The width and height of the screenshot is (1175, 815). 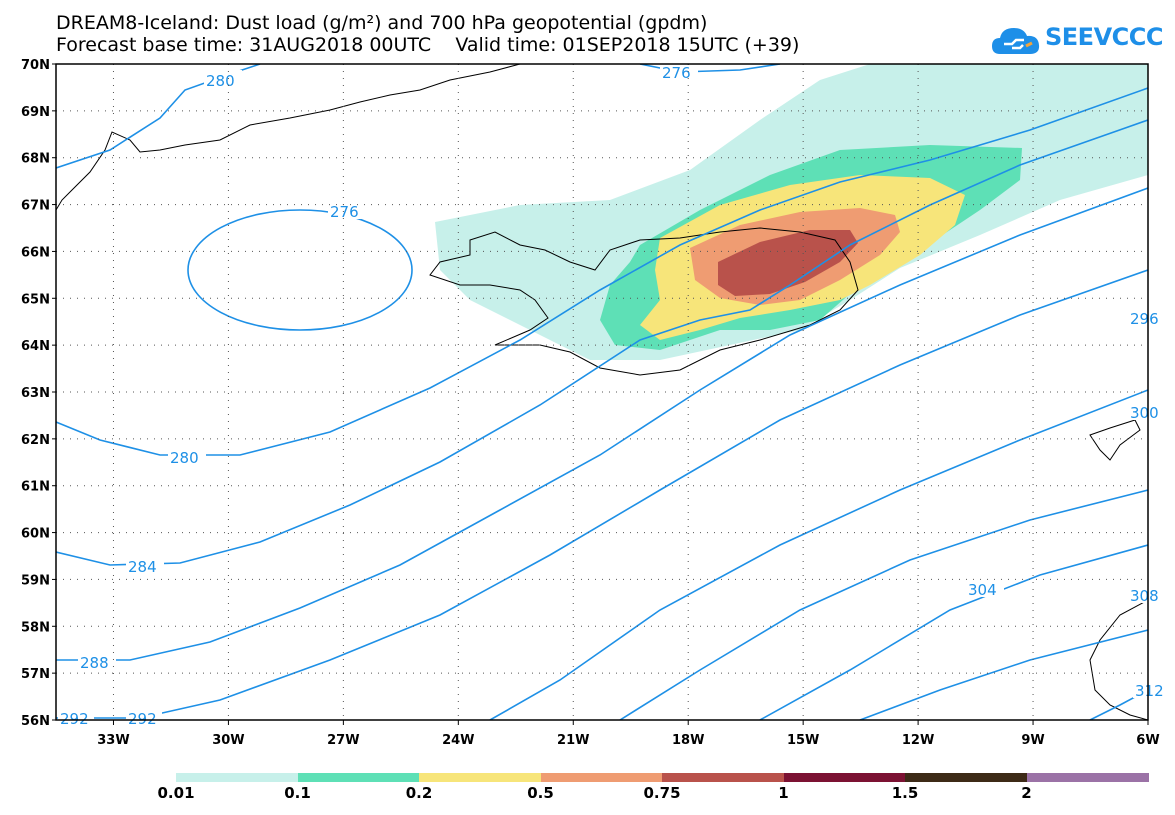 What do you see at coordinates (458, 740) in the screenshot?
I see `lon-label: 24W` at bounding box center [458, 740].